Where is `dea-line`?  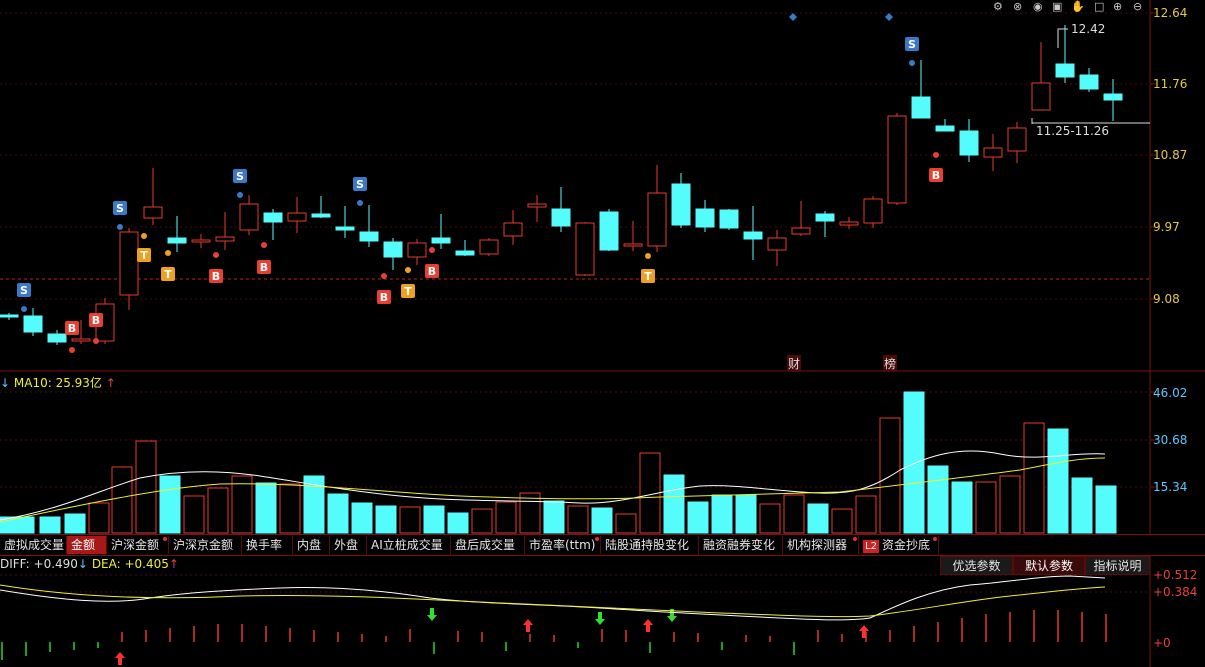
dea-line is located at coordinates (553, 601).